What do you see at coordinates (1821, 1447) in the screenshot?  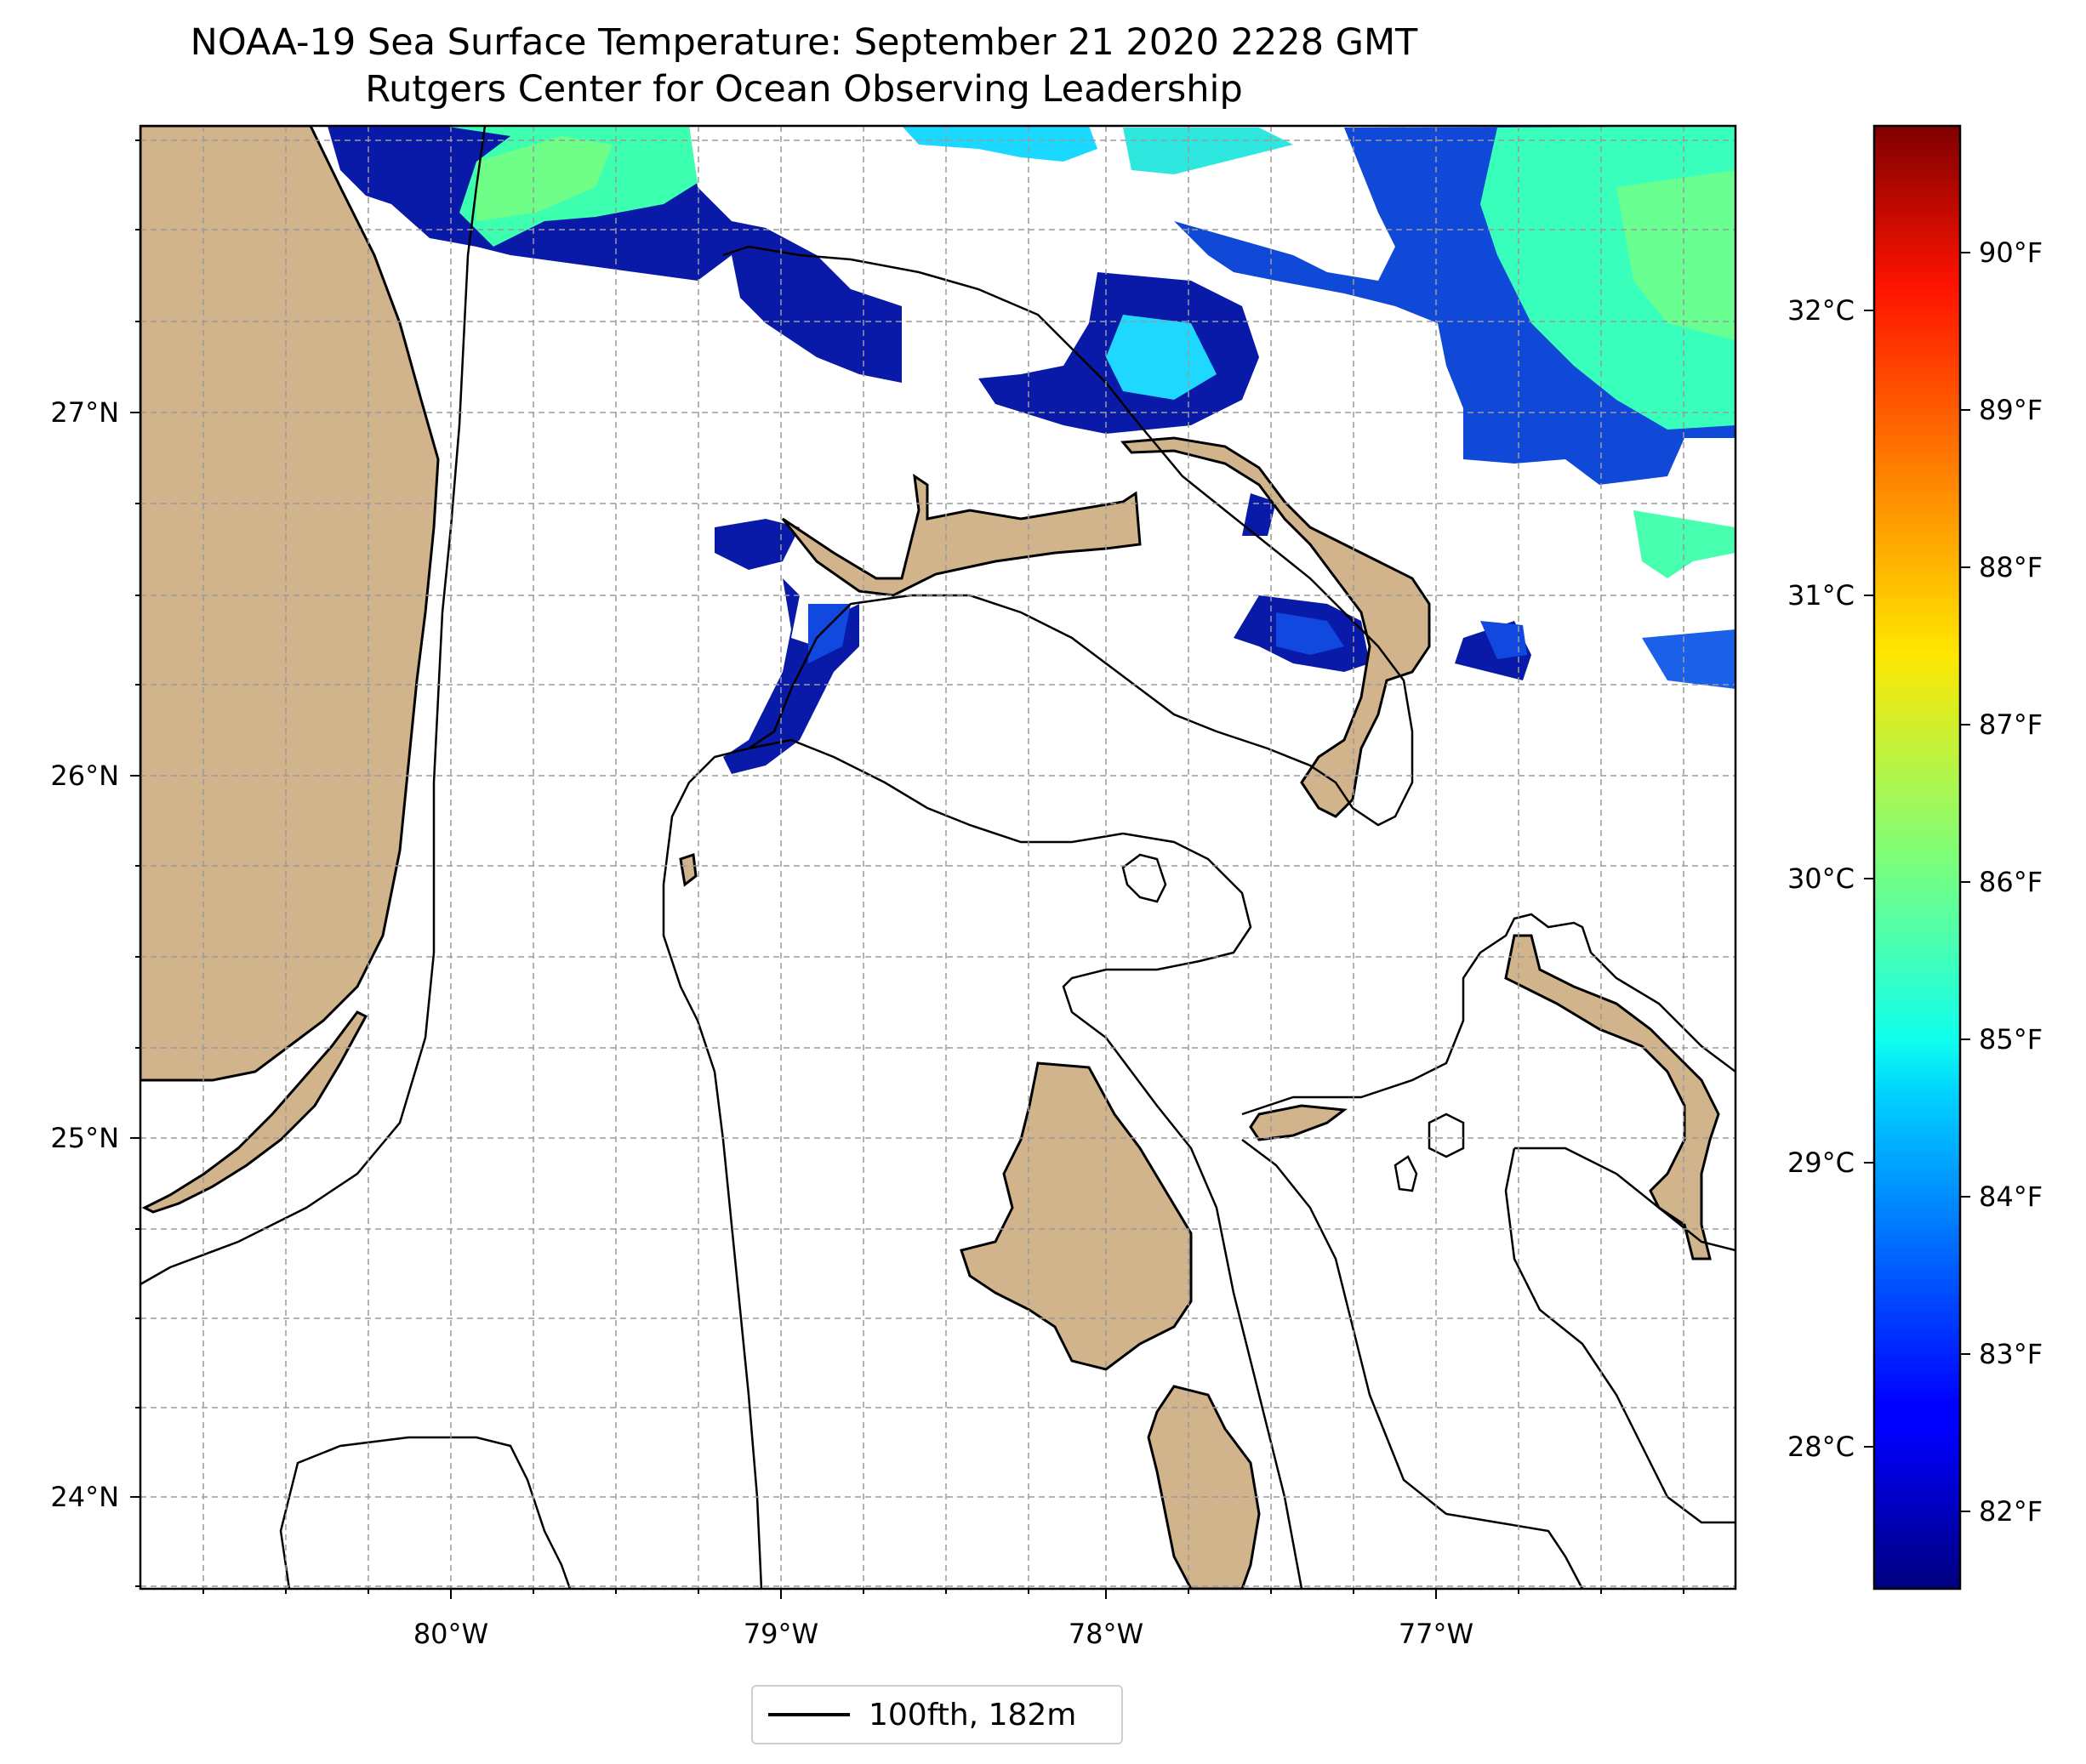 I see `celsius-tick-label: 28°C` at bounding box center [1821, 1447].